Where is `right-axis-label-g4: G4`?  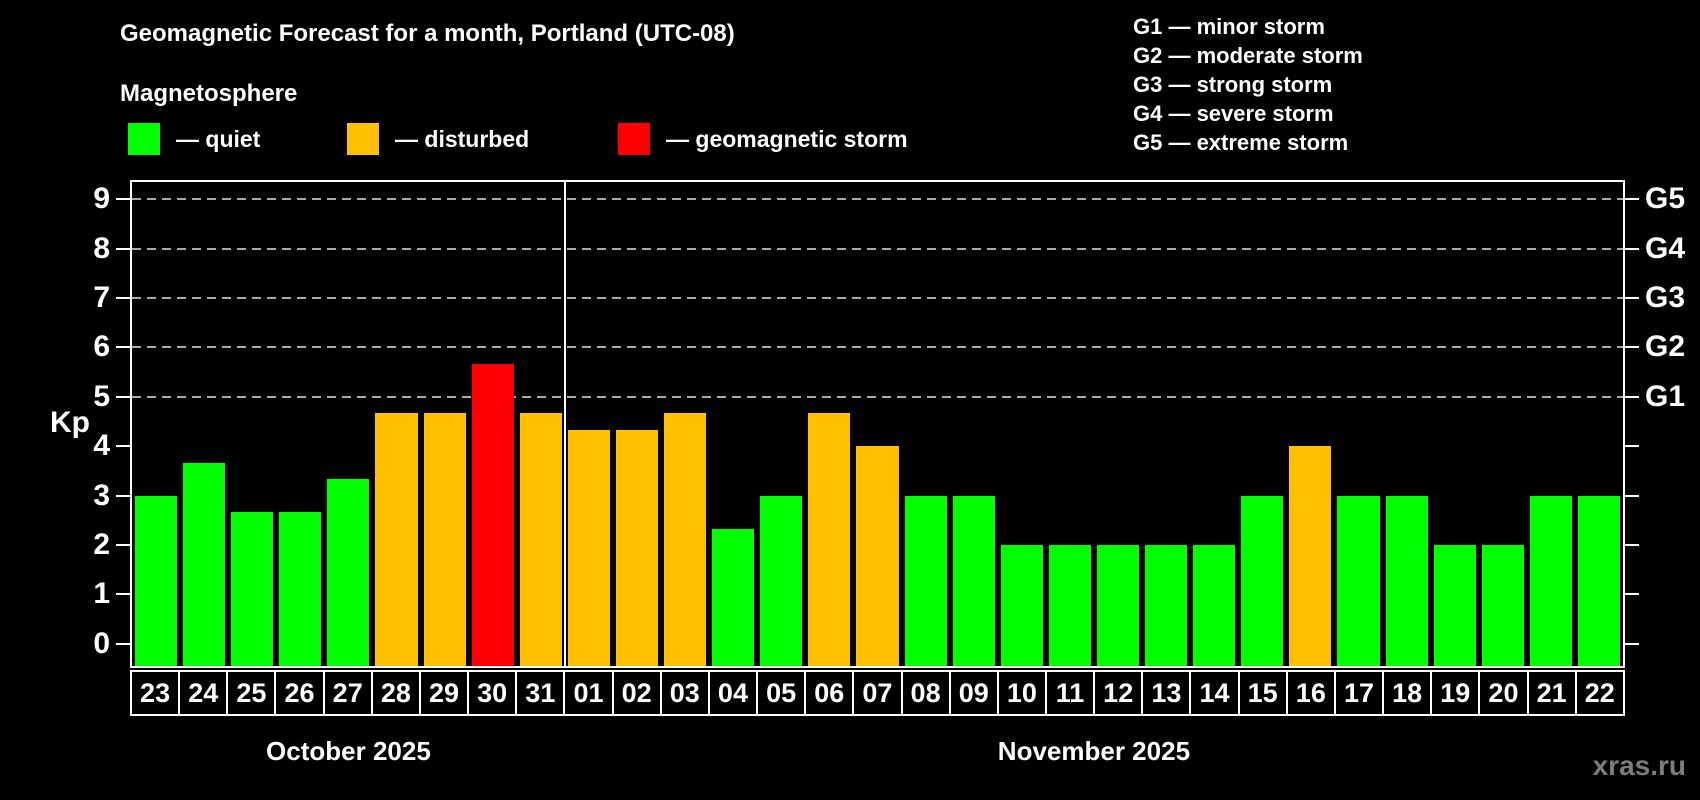 right-axis-label-g4: G4 is located at coordinates (1665, 248).